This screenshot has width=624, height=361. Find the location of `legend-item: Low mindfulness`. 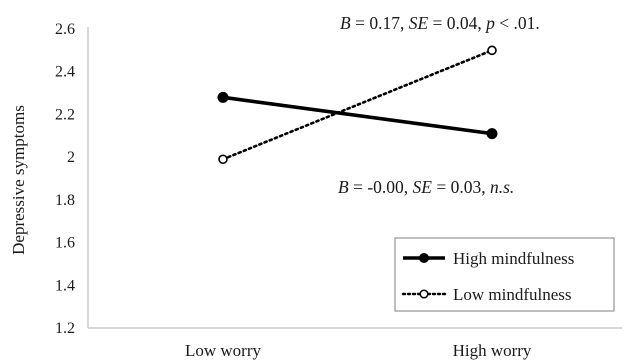

legend-item: Low mindfulness is located at coordinates (486, 294).